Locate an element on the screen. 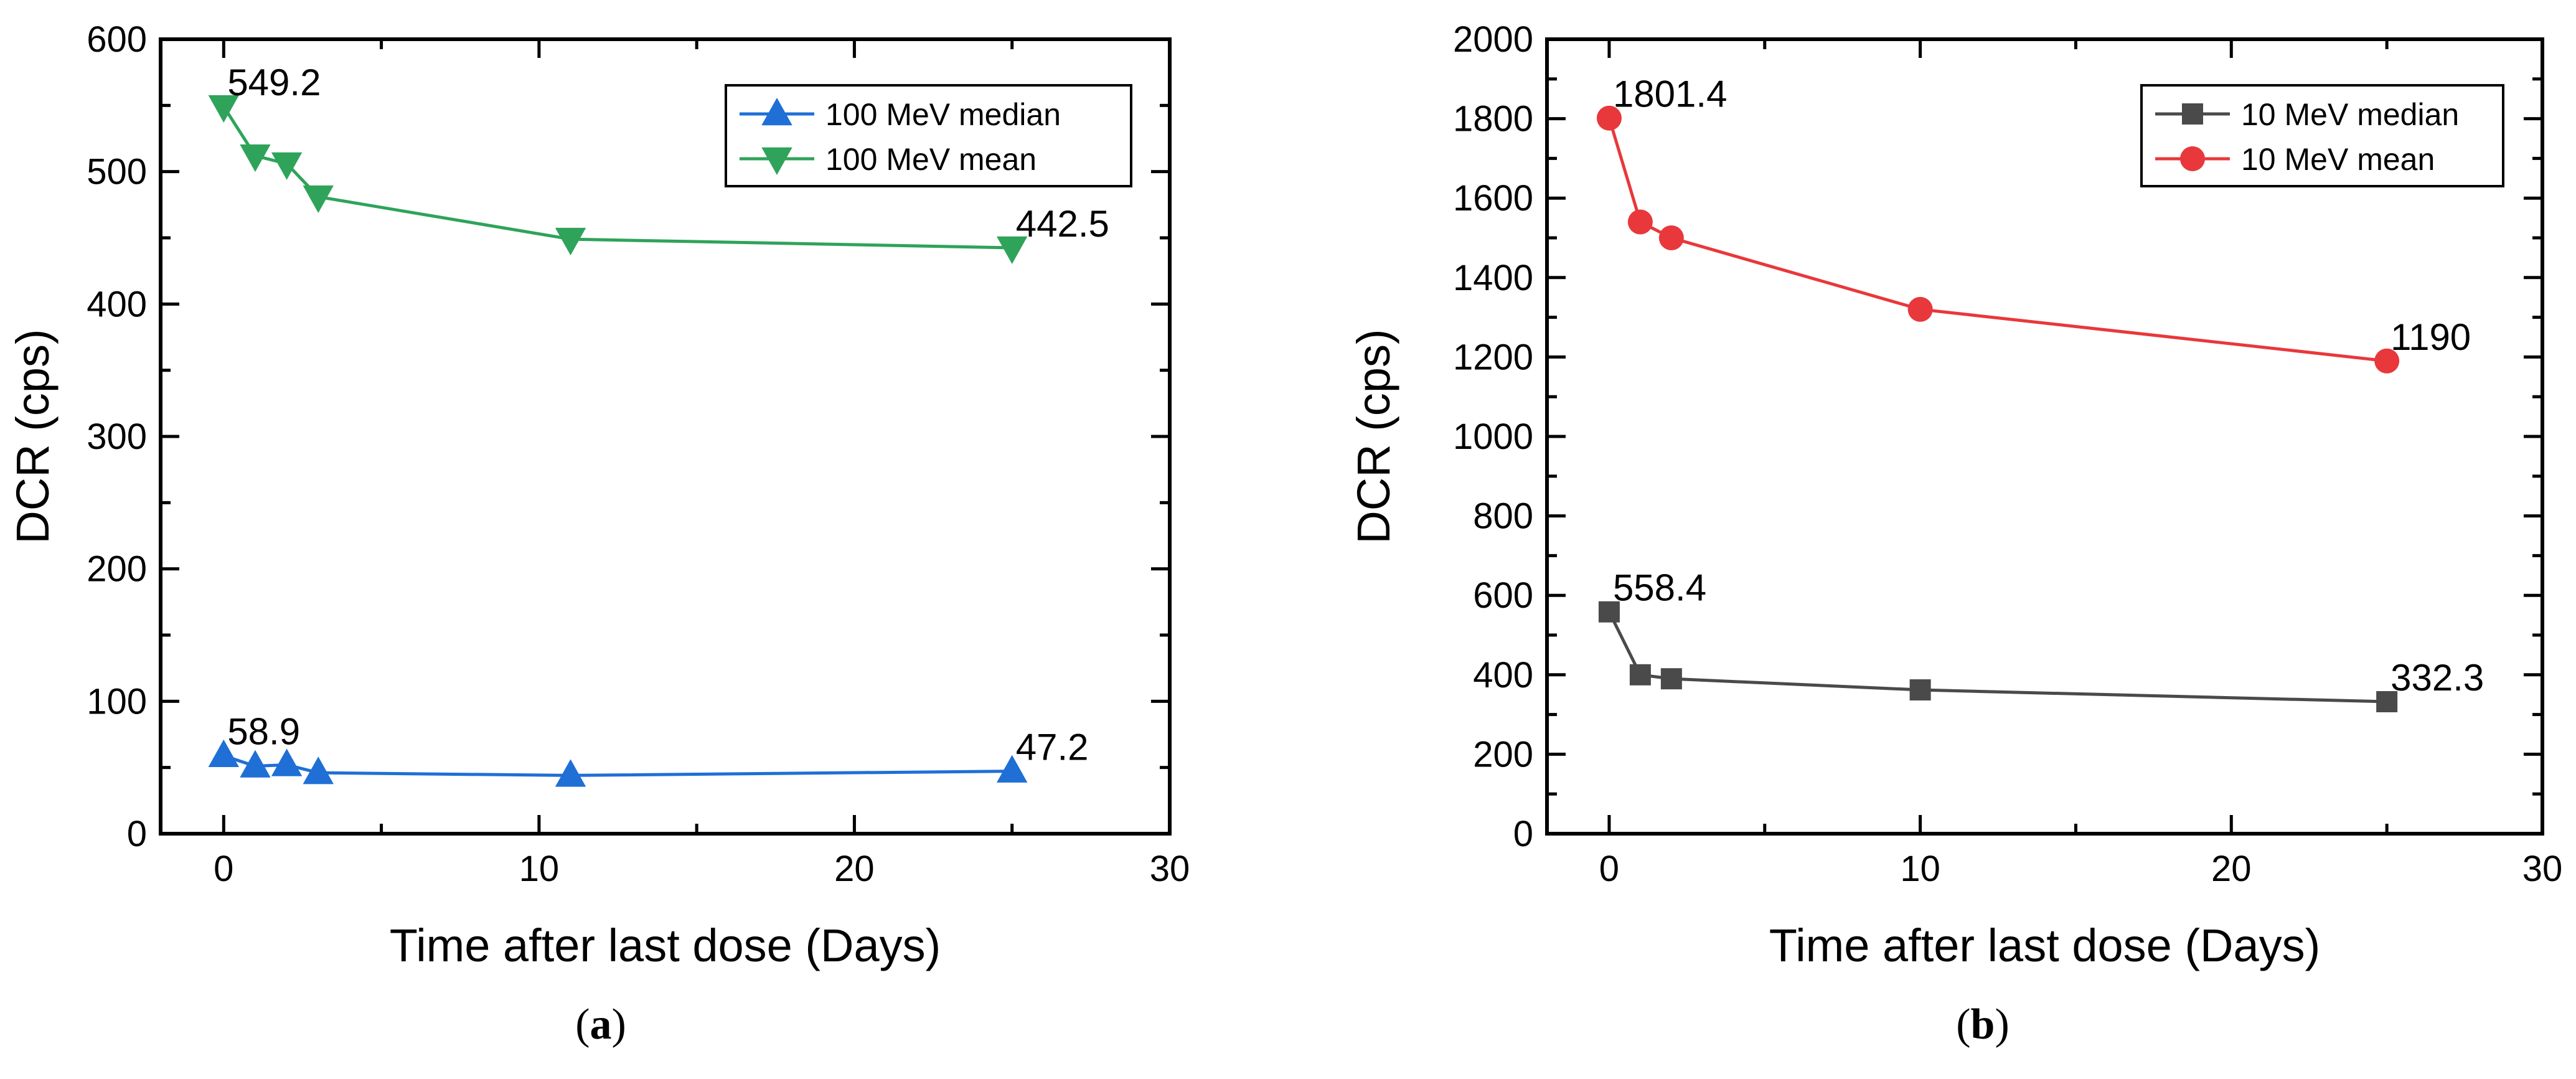  y-tick-label: 1800 is located at coordinates (1493, 119).